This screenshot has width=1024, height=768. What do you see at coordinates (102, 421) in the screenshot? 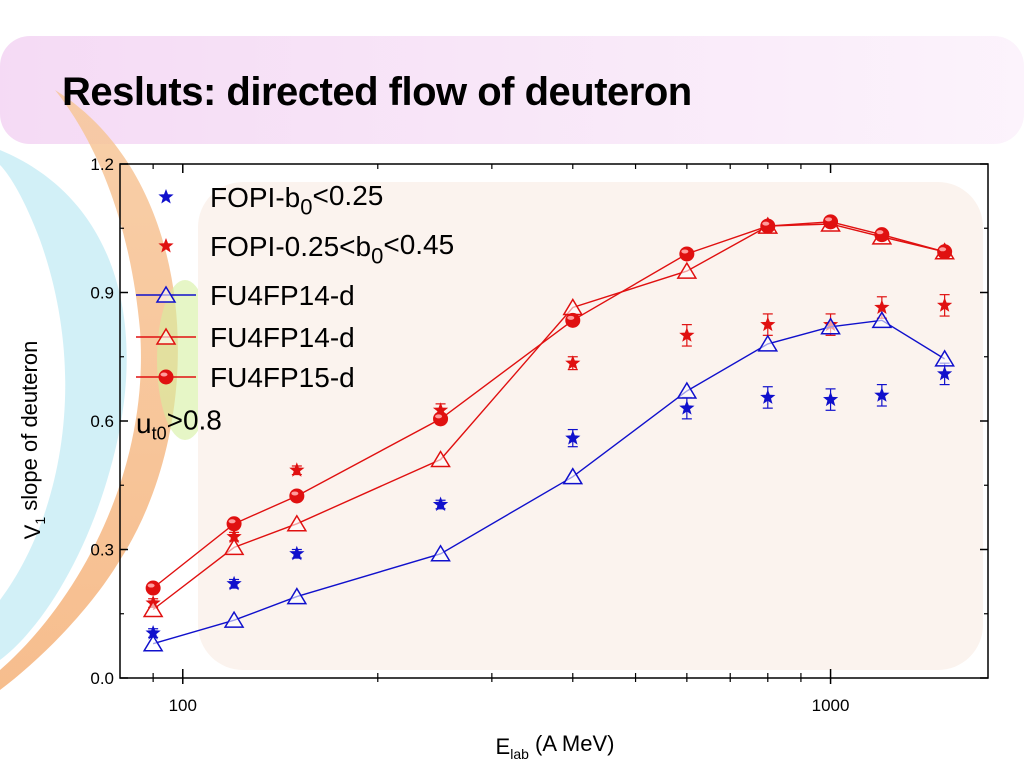
I see `y-tick-label: 0.6` at bounding box center [102, 421].